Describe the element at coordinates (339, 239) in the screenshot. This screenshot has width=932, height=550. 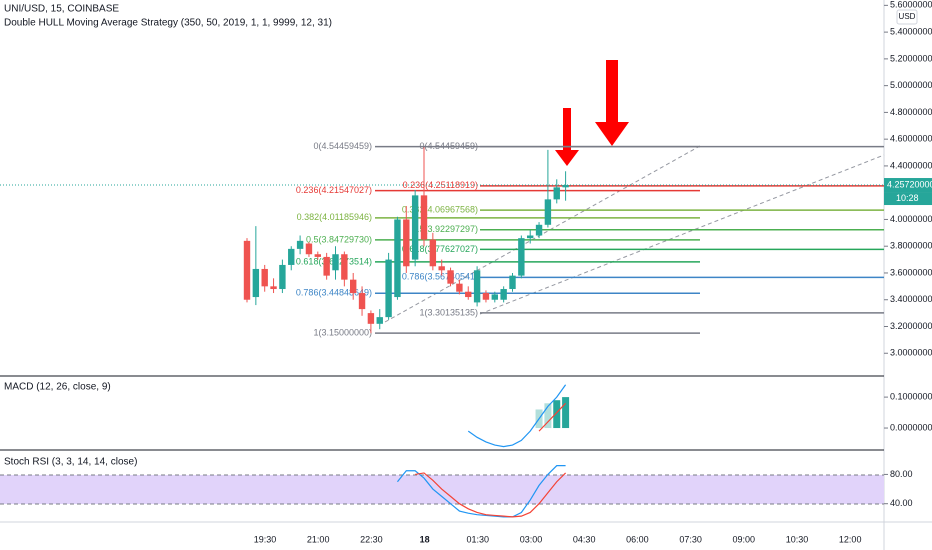
I see `fib-label: 0.5(3.84729730)` at that location.